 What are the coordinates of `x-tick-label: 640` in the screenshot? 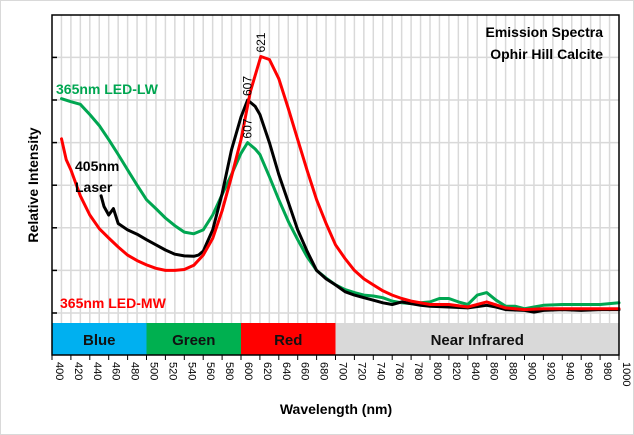 It's located at (286, 371).